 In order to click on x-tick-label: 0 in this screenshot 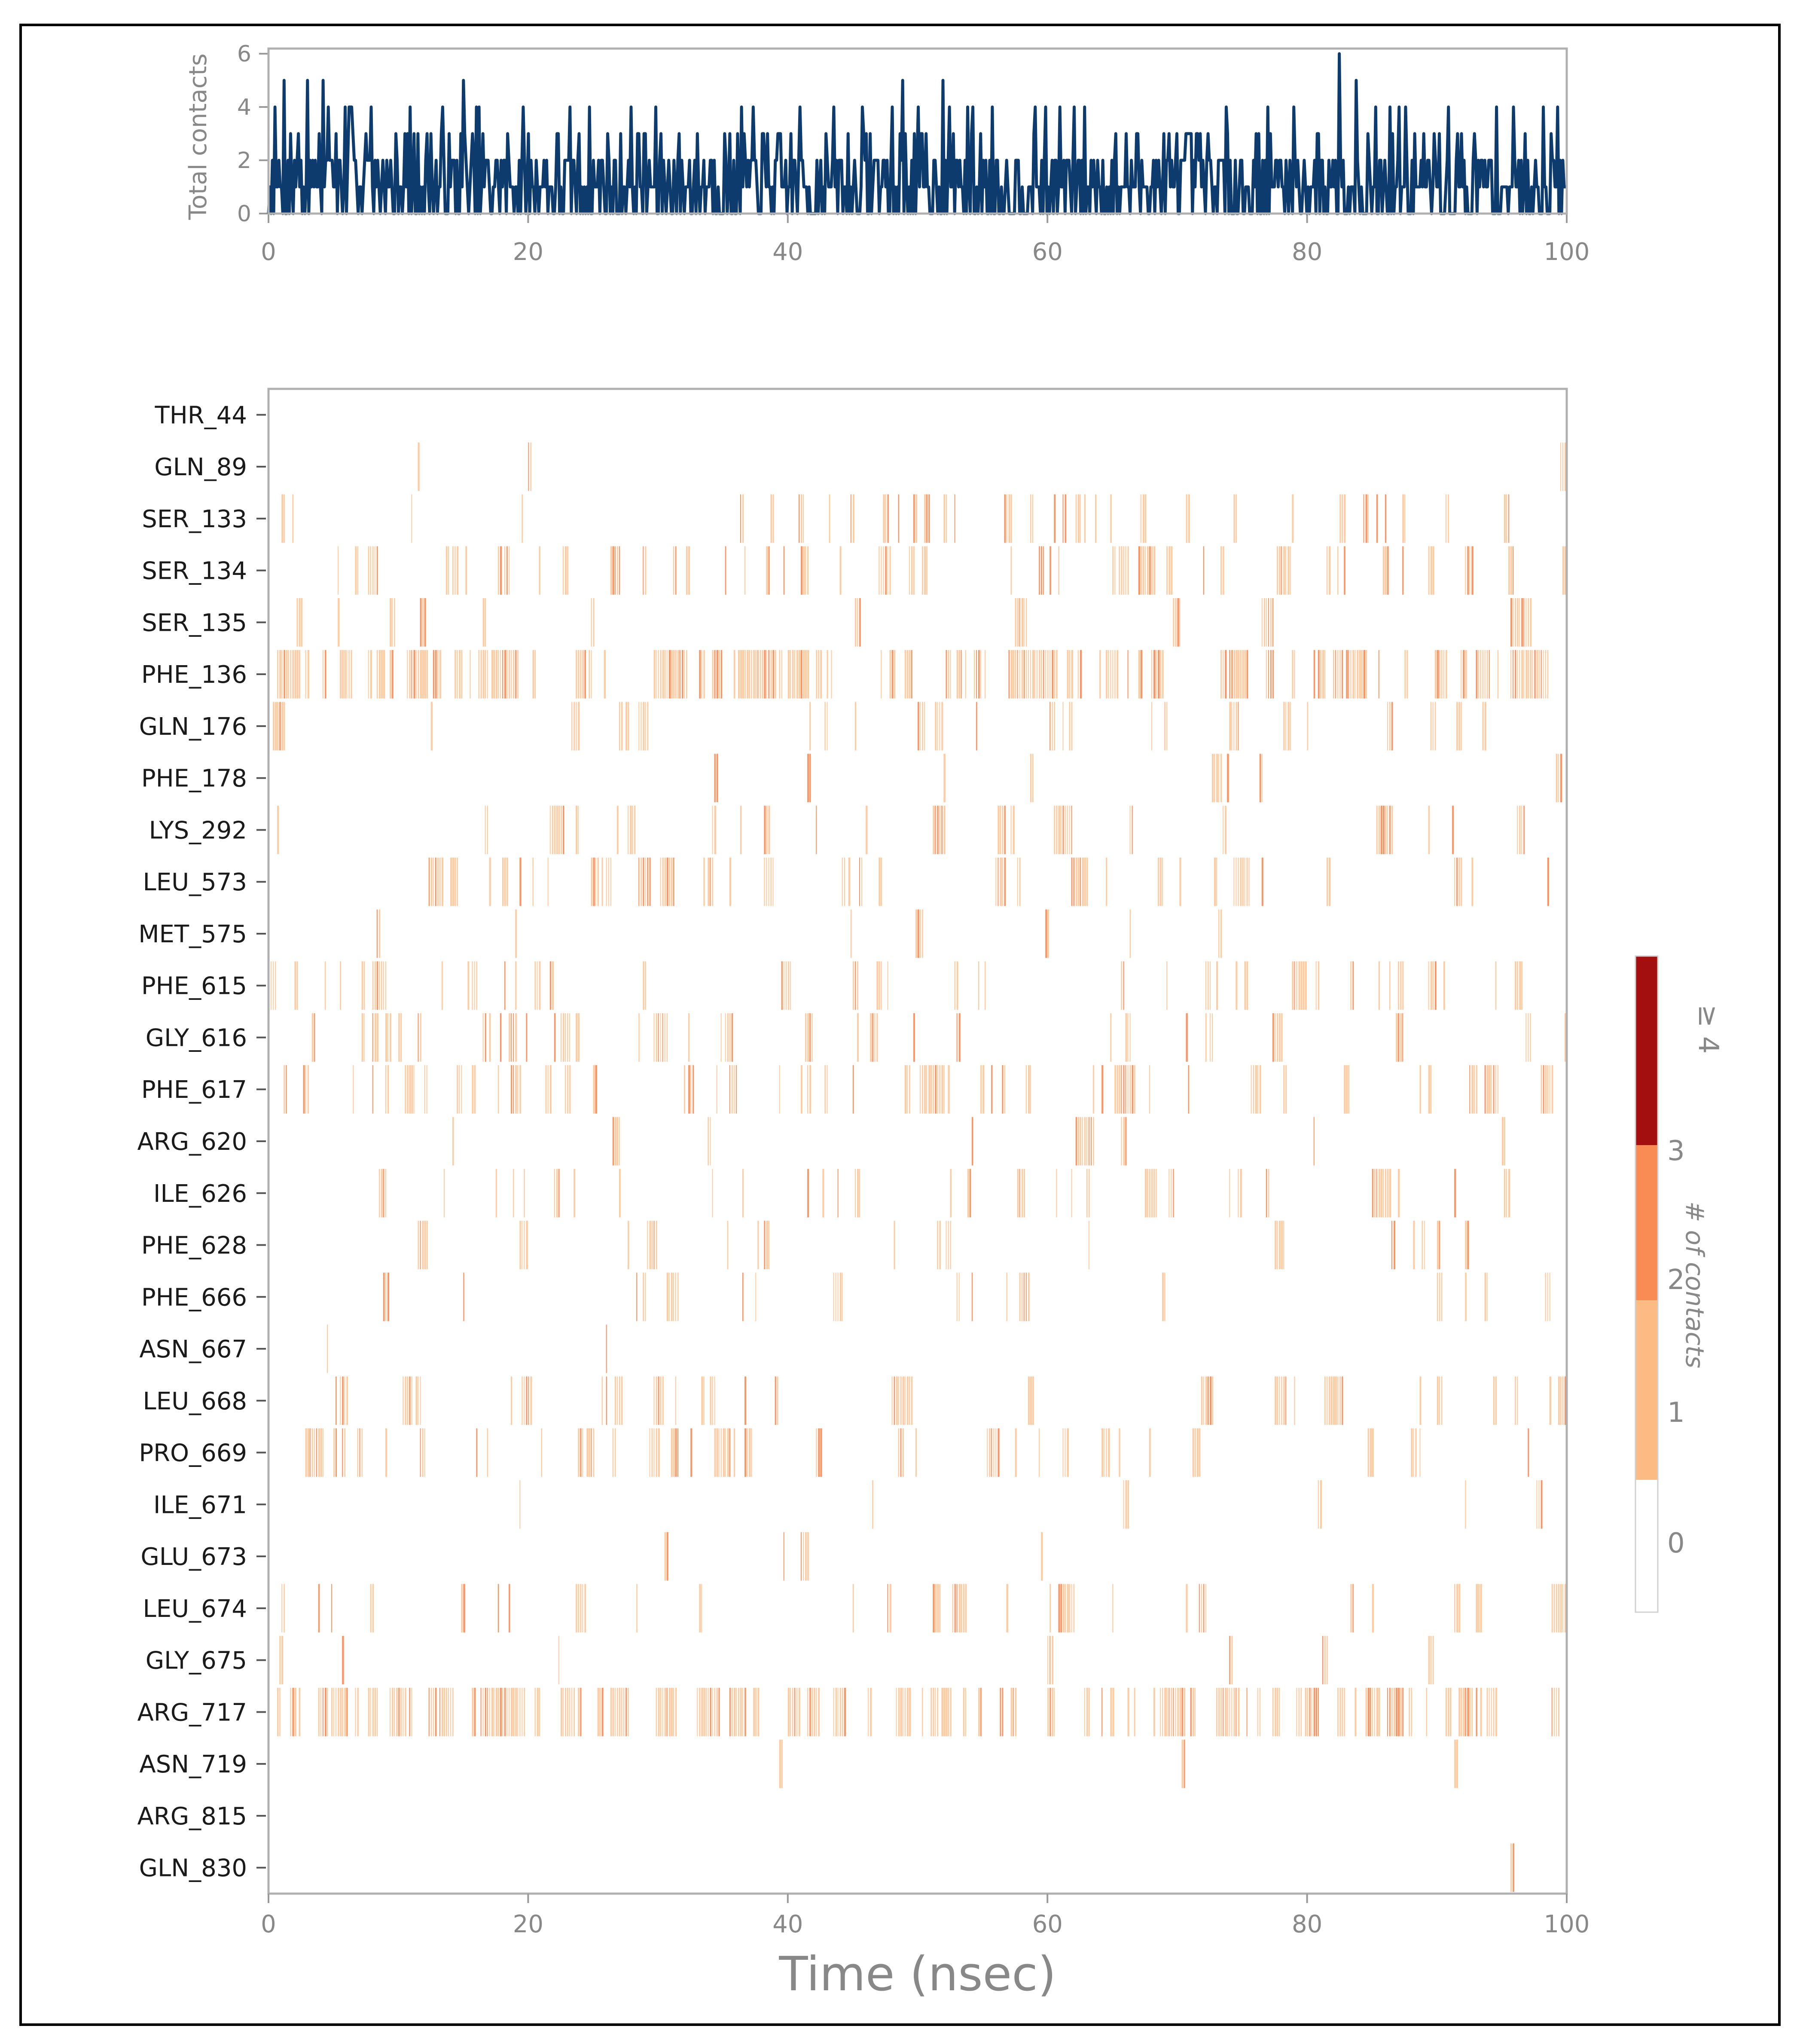, I will do `click(268, 1924)`.